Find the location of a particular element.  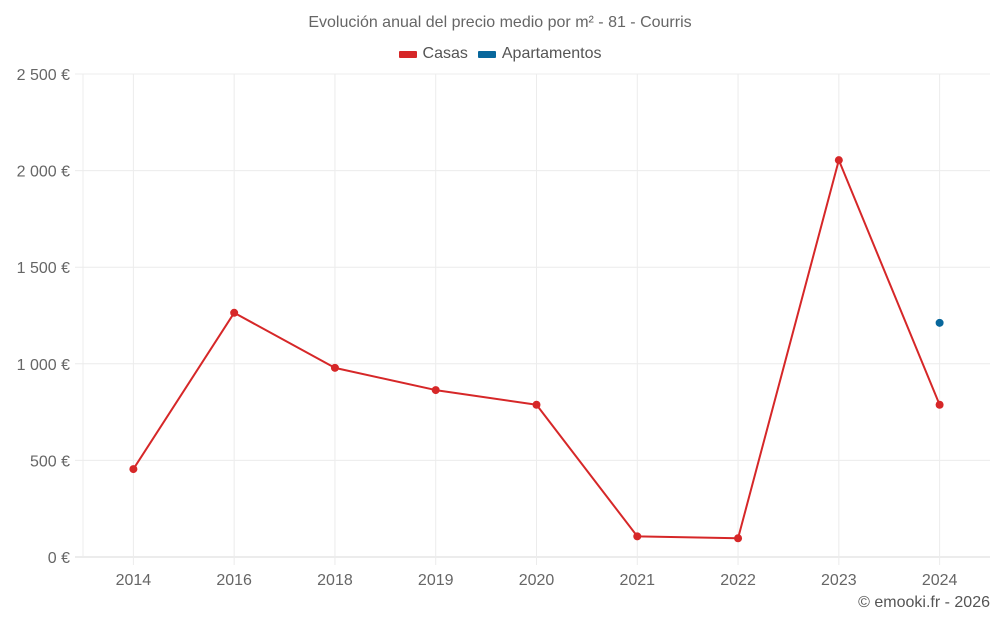

legend-swatch-apartamentos is located at coordinates (486, 54).